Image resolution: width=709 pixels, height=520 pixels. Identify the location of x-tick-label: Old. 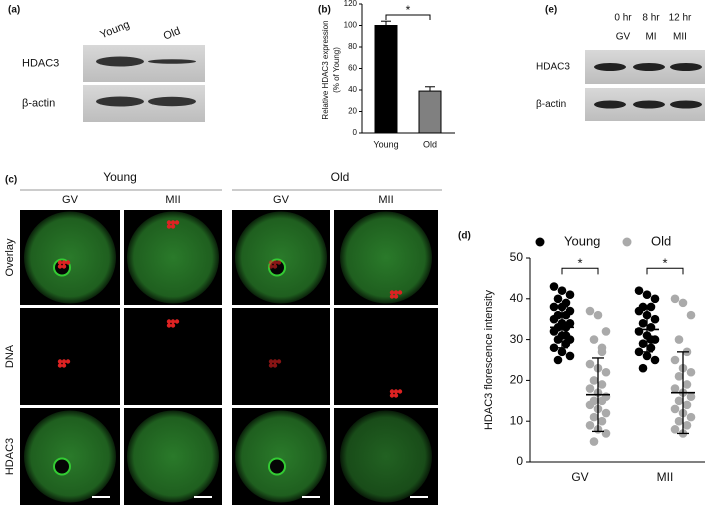
(430, 144).